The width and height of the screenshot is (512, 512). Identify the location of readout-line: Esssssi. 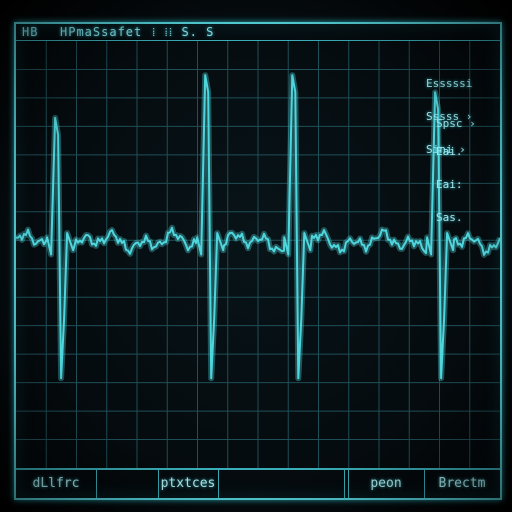
(449, 83).